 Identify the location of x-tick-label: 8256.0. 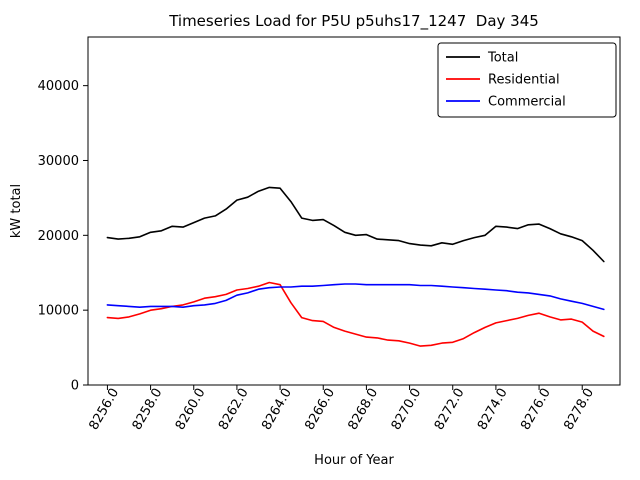
(105, 409).